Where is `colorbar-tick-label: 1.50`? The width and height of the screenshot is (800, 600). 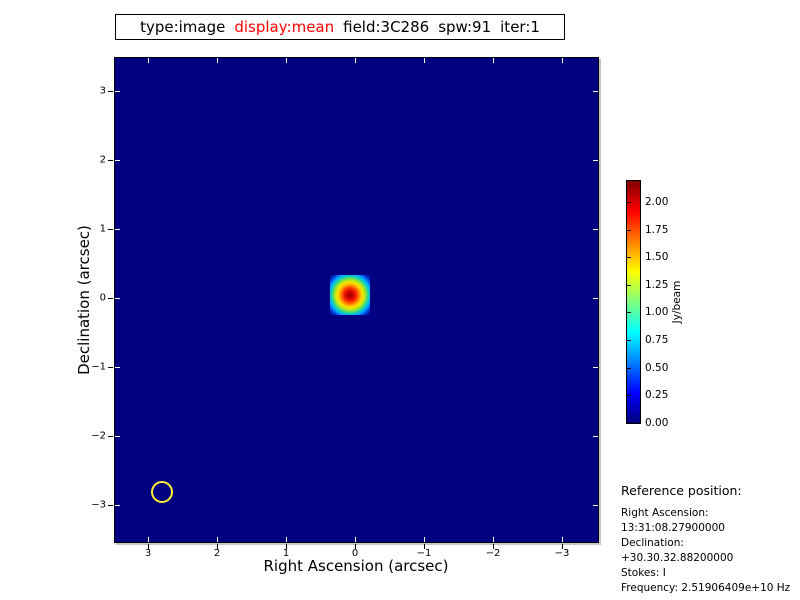
colorbar-tick-label: 1.50 is located at coordinates (657, 257).